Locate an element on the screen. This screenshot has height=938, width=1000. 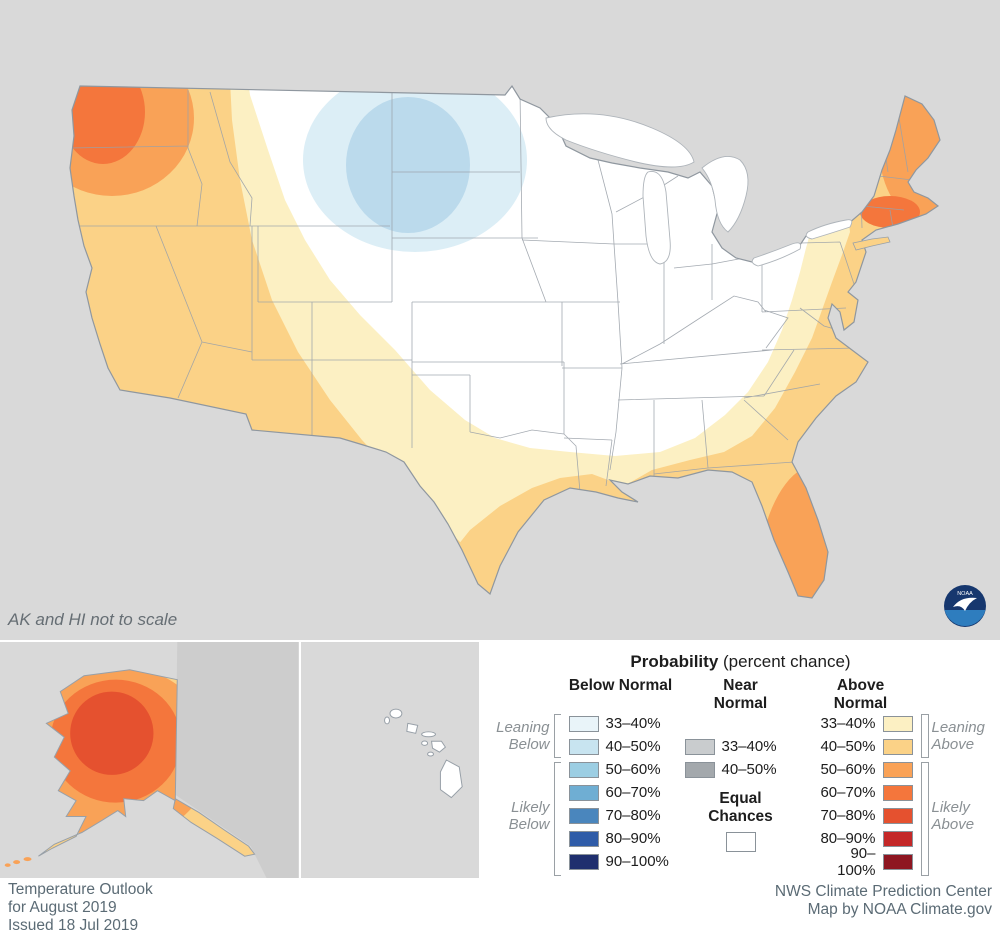
below-50-60-swatch is located at coordinates (583, 769).